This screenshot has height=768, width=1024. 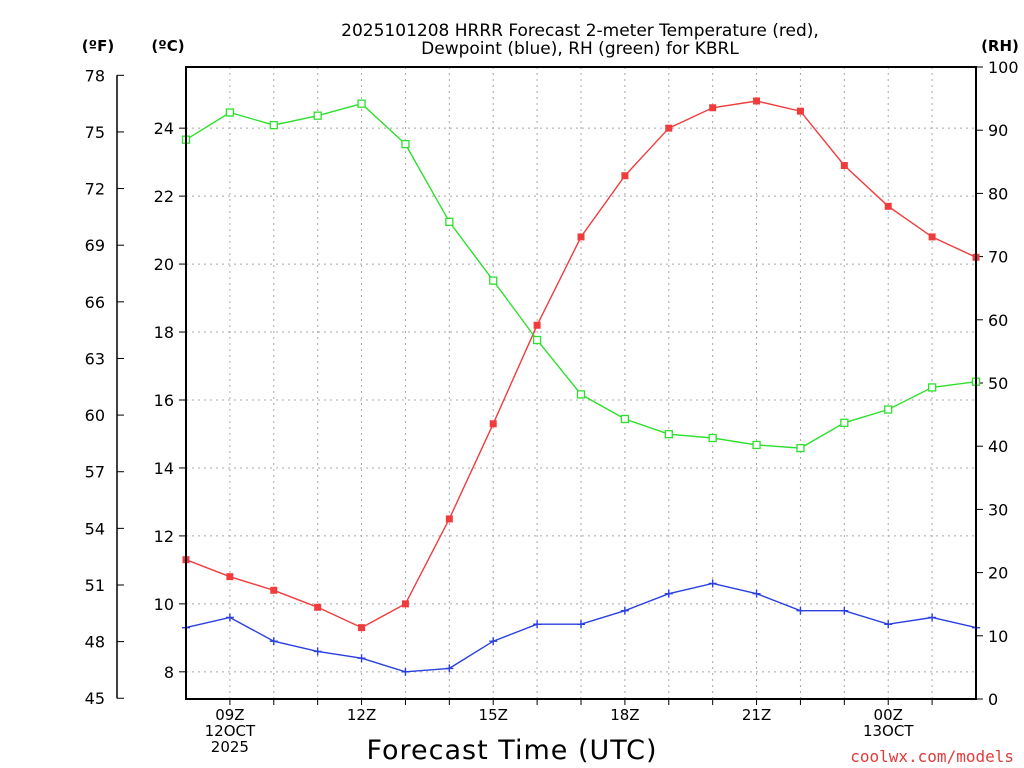 I want to click on x-tick-label: 12OCT, so click(x=230, y=731).